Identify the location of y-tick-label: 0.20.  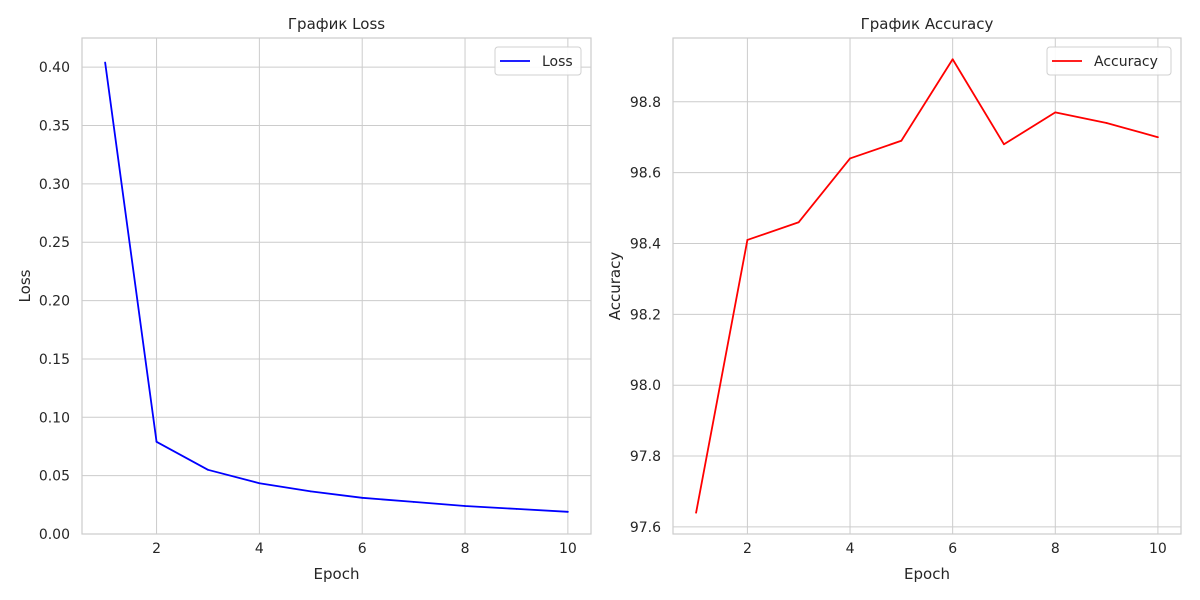
(54, 302).